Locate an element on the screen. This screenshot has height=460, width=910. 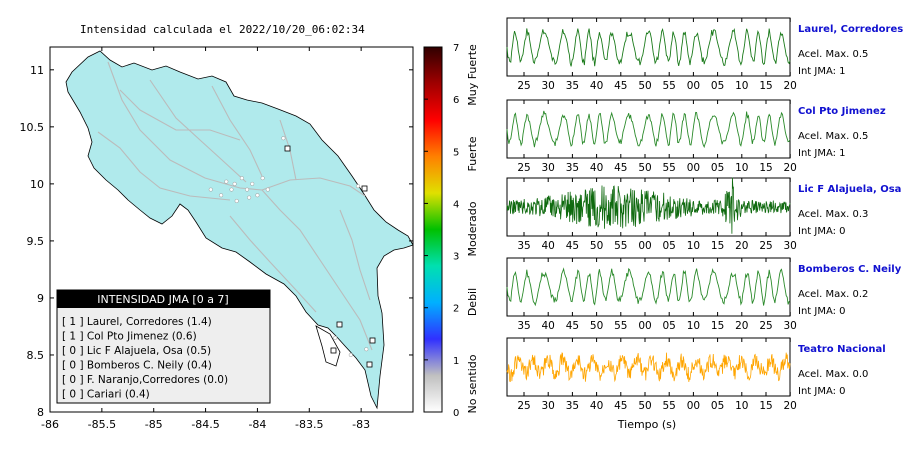
map-x-tick-label: -83.5 is located at coordinates (309, 424).